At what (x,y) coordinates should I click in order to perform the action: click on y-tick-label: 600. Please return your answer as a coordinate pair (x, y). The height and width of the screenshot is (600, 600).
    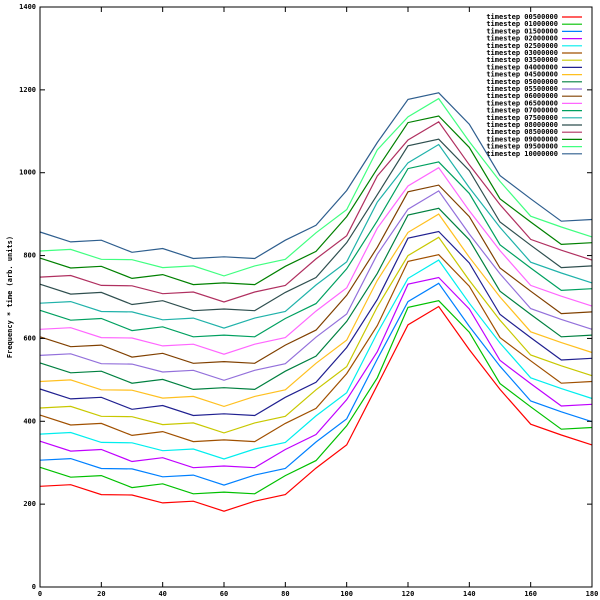
    Looking at the image, I should click on (29, 338).